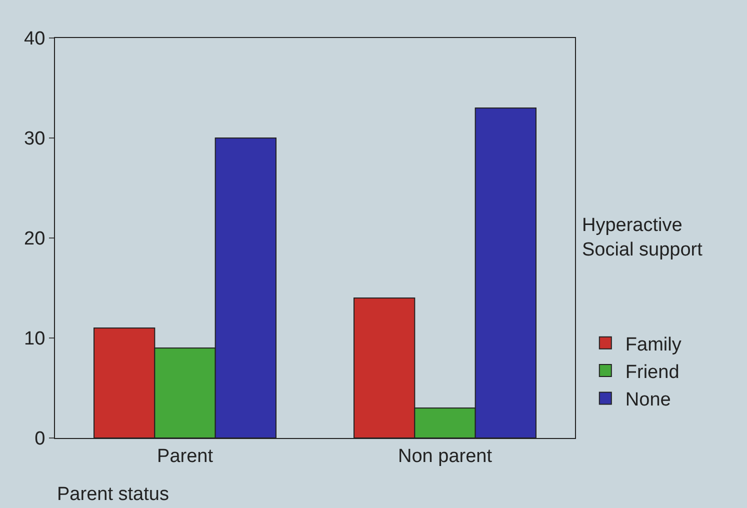  What do you see at coordinates (35, 139) in the screenshot?
I see `y-tick-label: 30` at bounding box center [35, 139].